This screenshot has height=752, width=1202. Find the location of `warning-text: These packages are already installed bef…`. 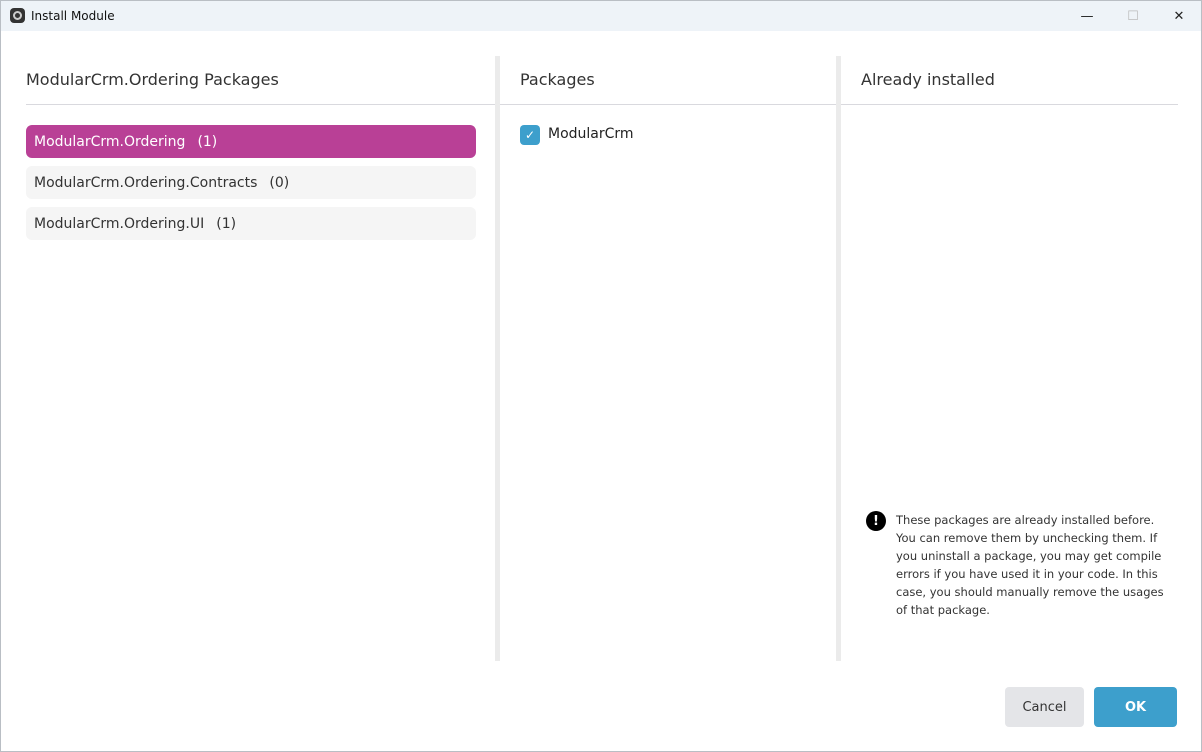

warning-text: These packages are already installed bef… is located at coordinates (1030, 565).